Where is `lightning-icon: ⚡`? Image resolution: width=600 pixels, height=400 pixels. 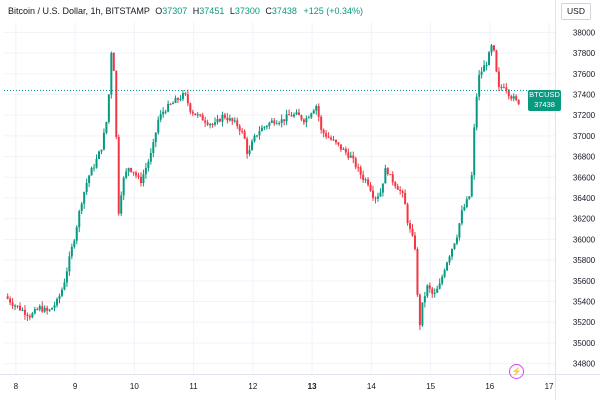 lightning-icon: ⚡ is located at coordinates (516, 371).